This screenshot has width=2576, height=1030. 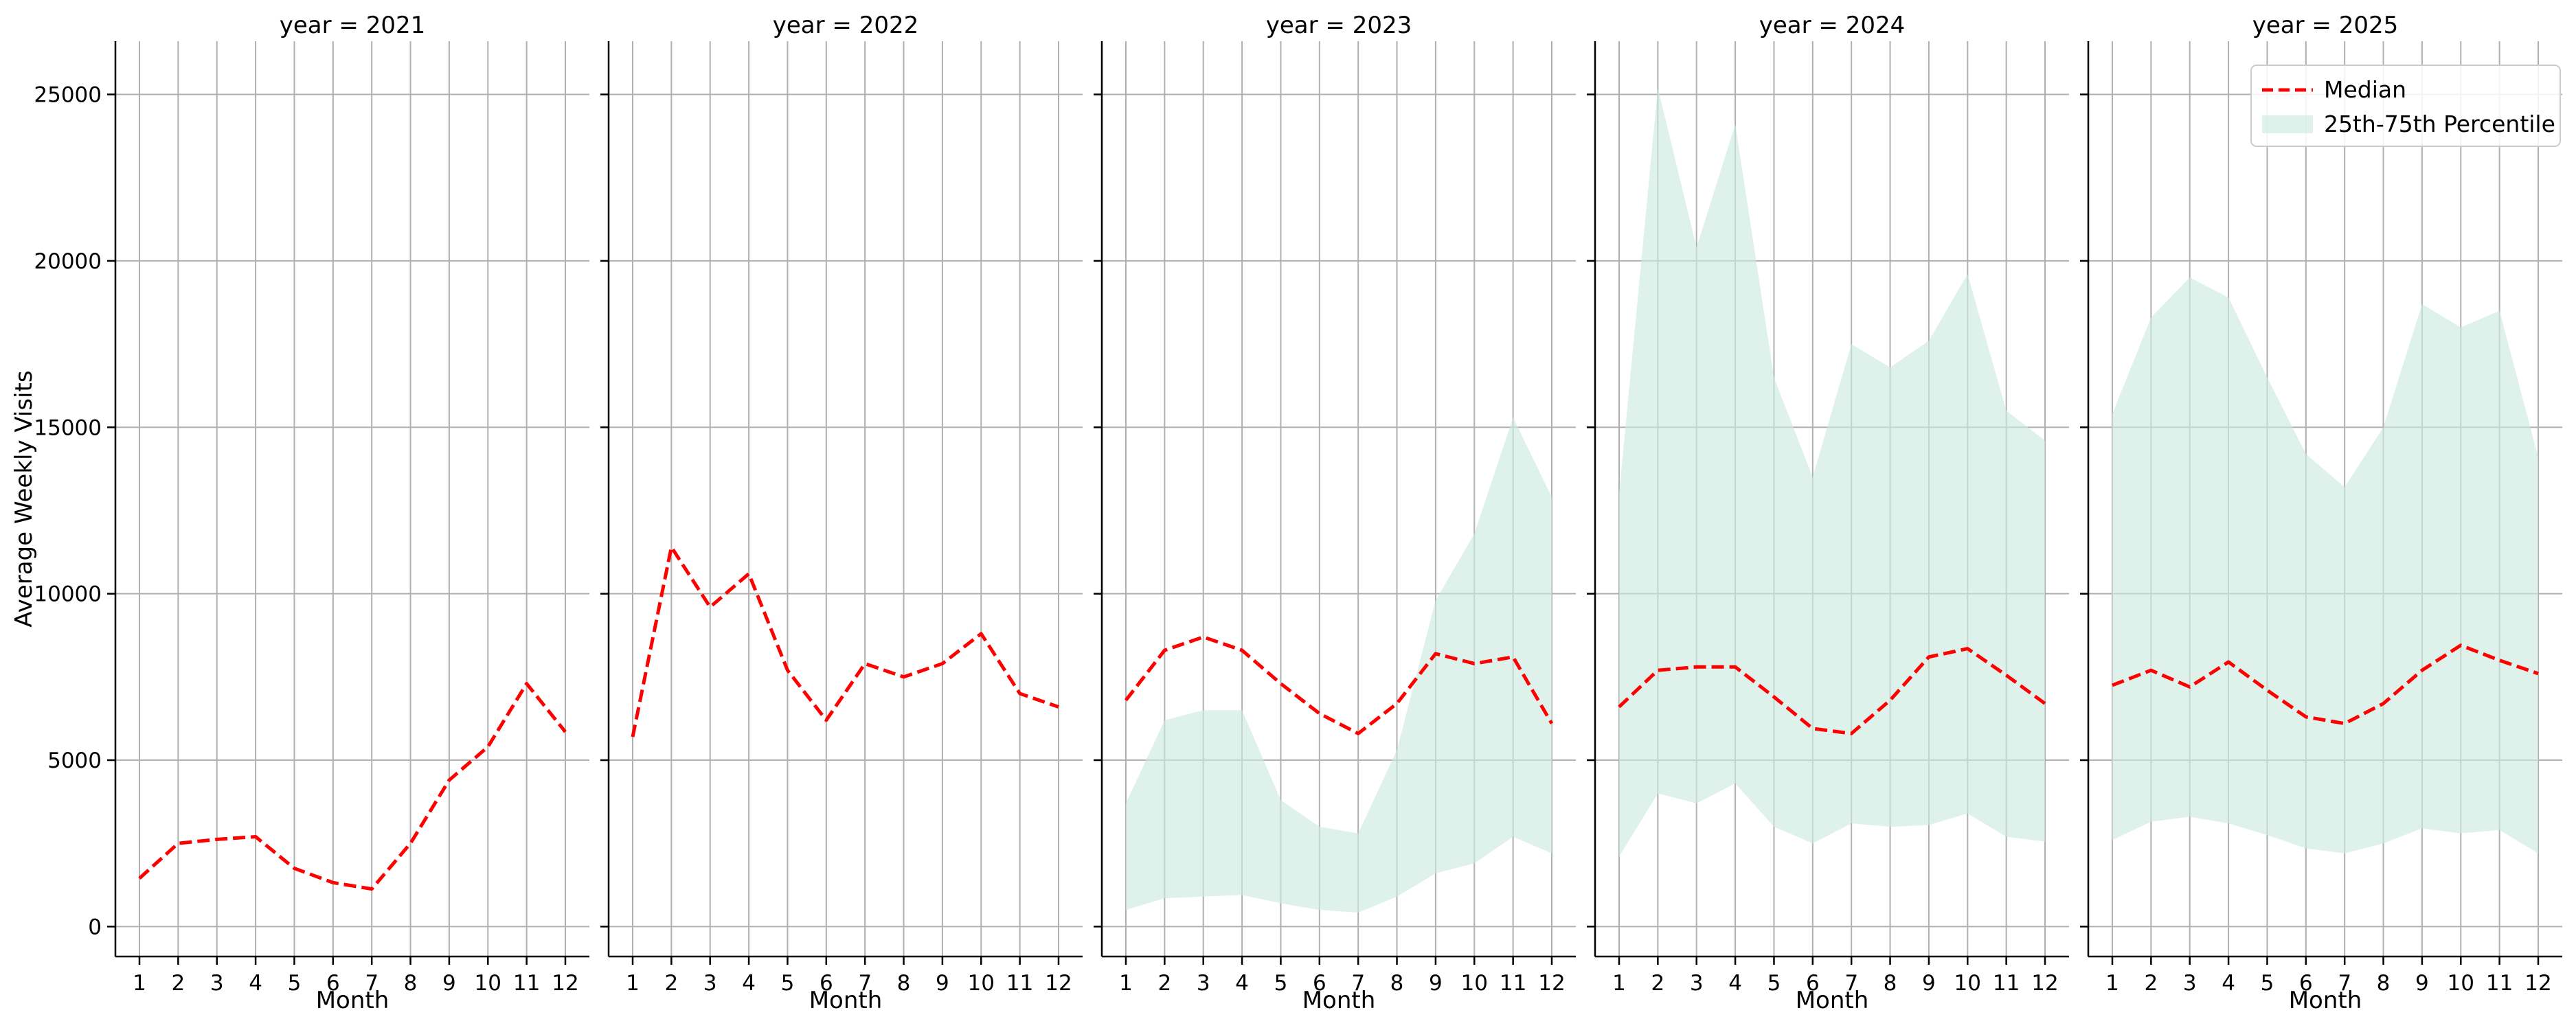 I want to click on panel-title: year = 2025, so click(x=2325, y=25).